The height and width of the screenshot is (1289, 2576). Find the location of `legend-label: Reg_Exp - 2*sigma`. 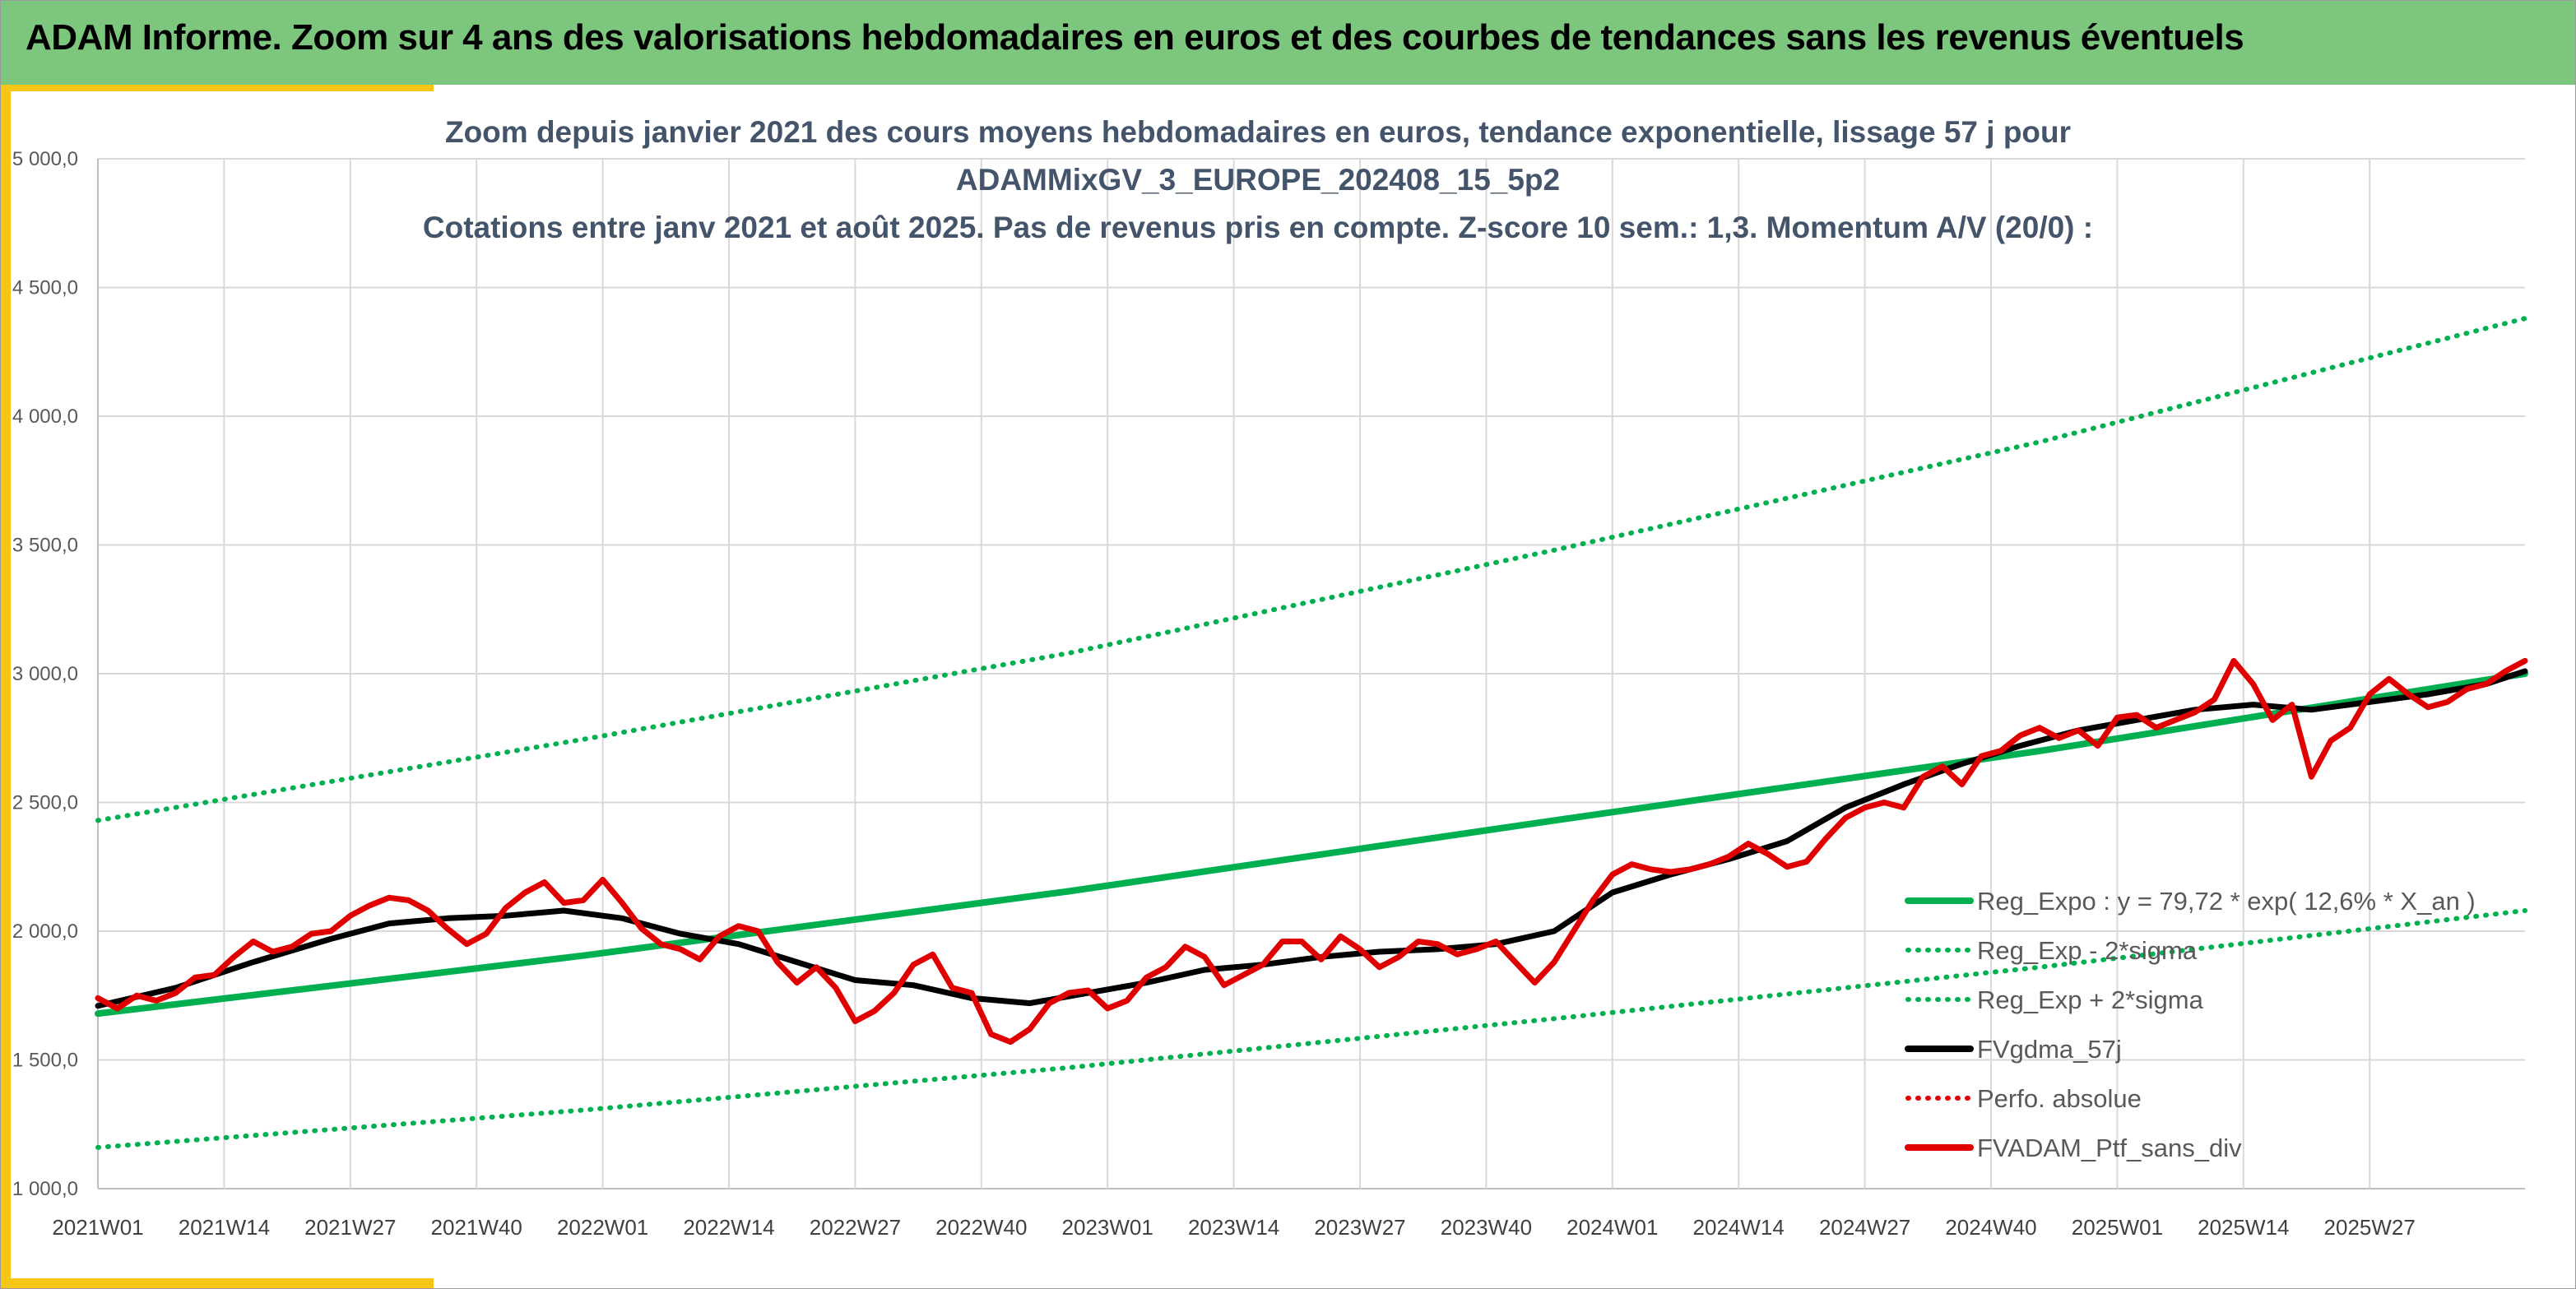

legend-label: Reg_Exp - 2*sigma is located at coordinates (2088, 950).